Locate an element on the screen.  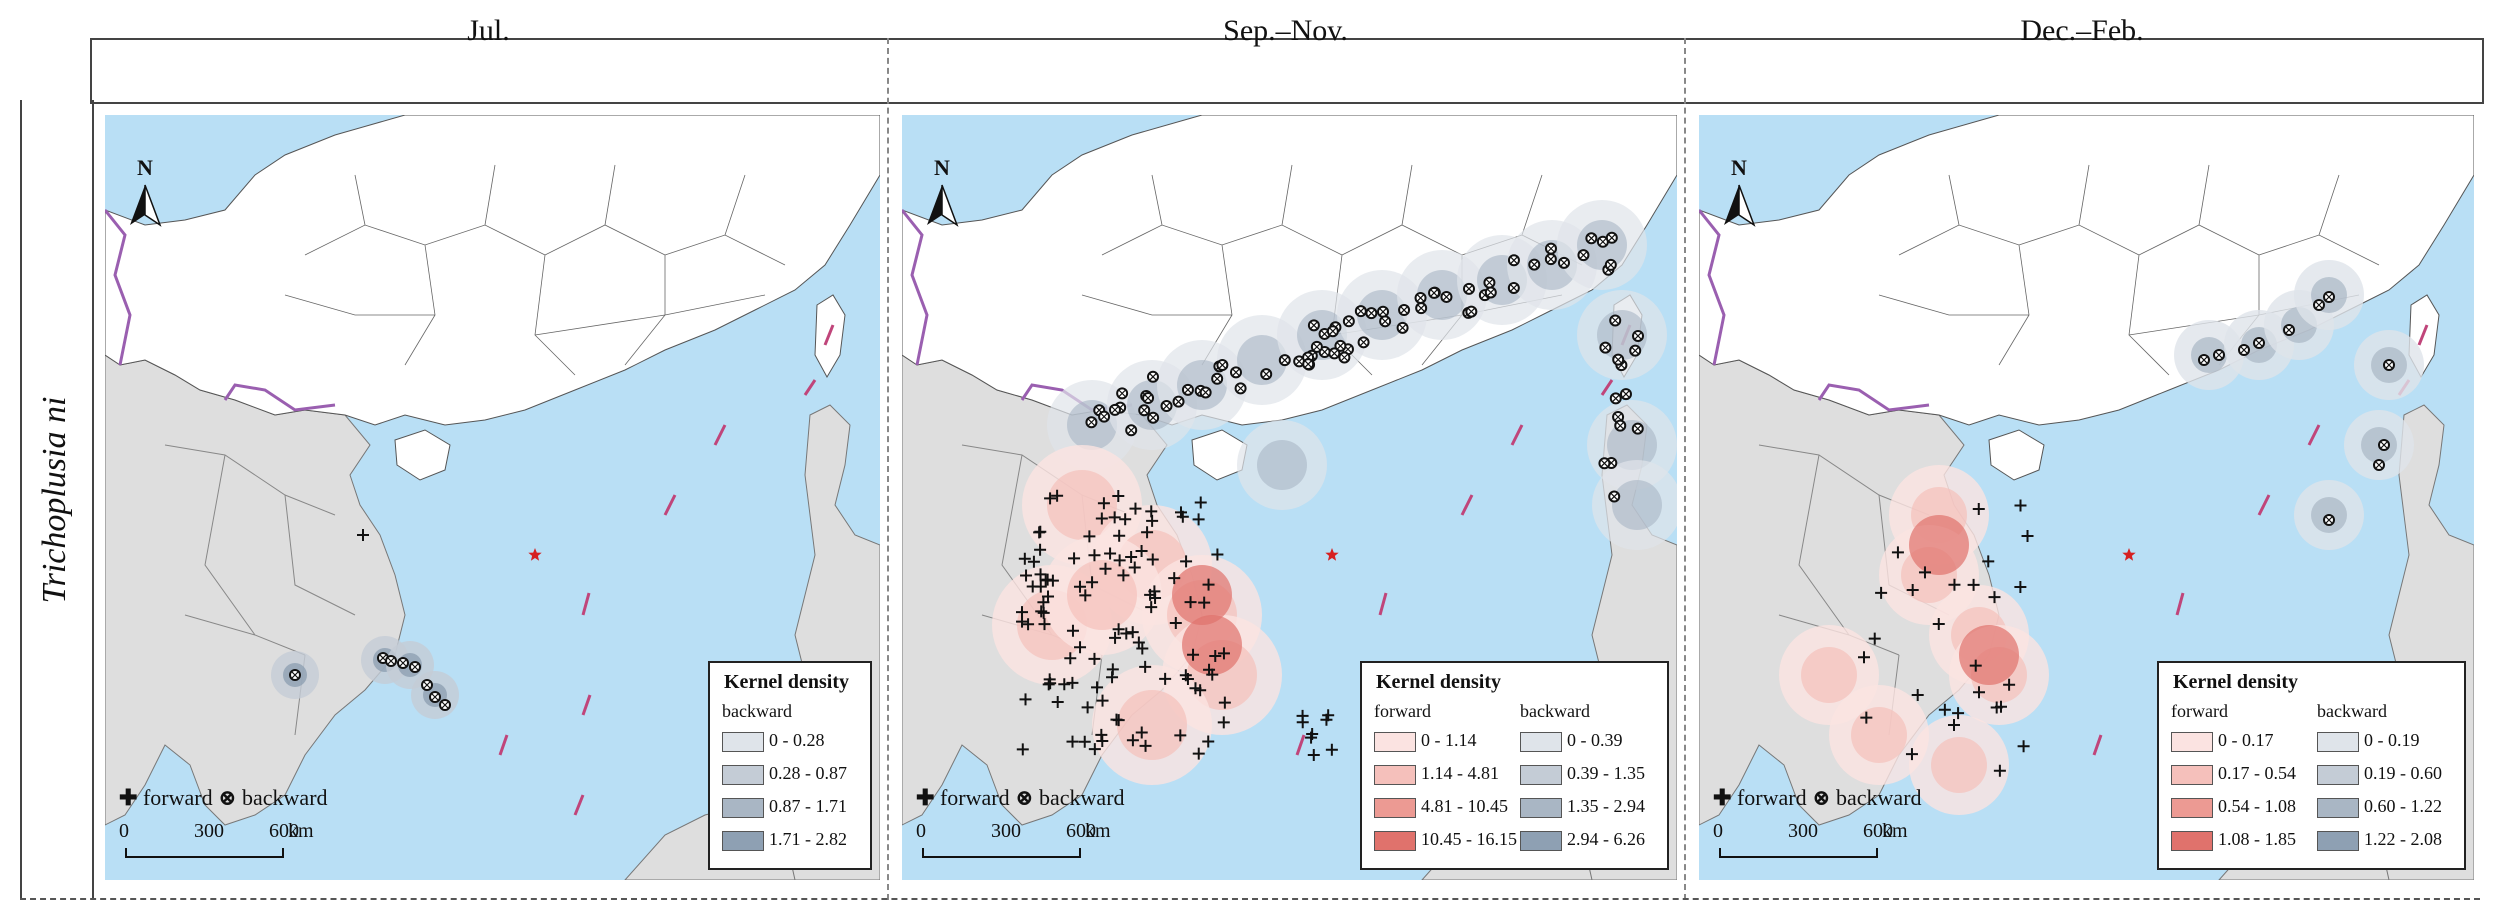
province-borders is located at coordinates (535, 270).